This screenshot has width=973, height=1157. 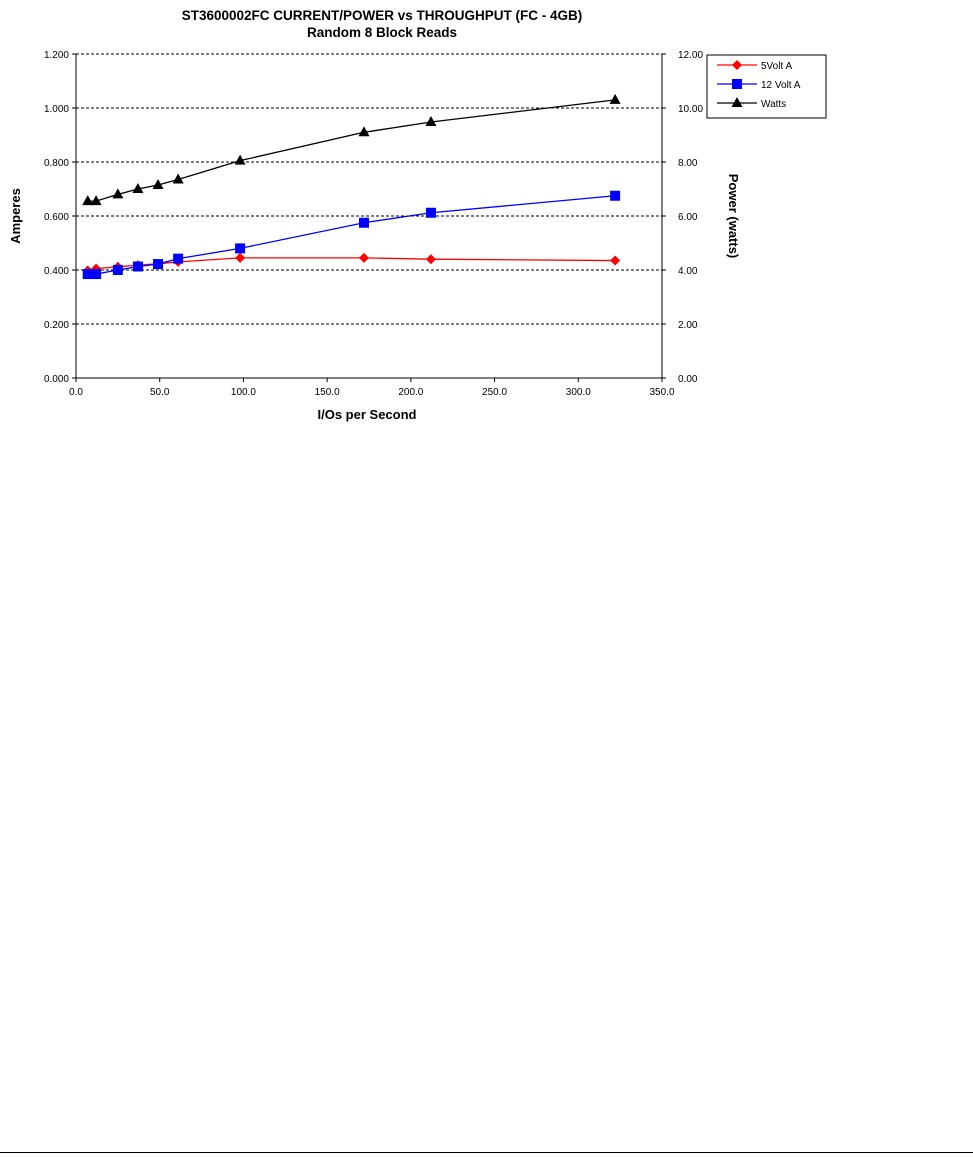 What do you see at coordinates (486, 1152) in the screenshot?
I see `page-bottom-rule` at bounding box center [486, 1152].